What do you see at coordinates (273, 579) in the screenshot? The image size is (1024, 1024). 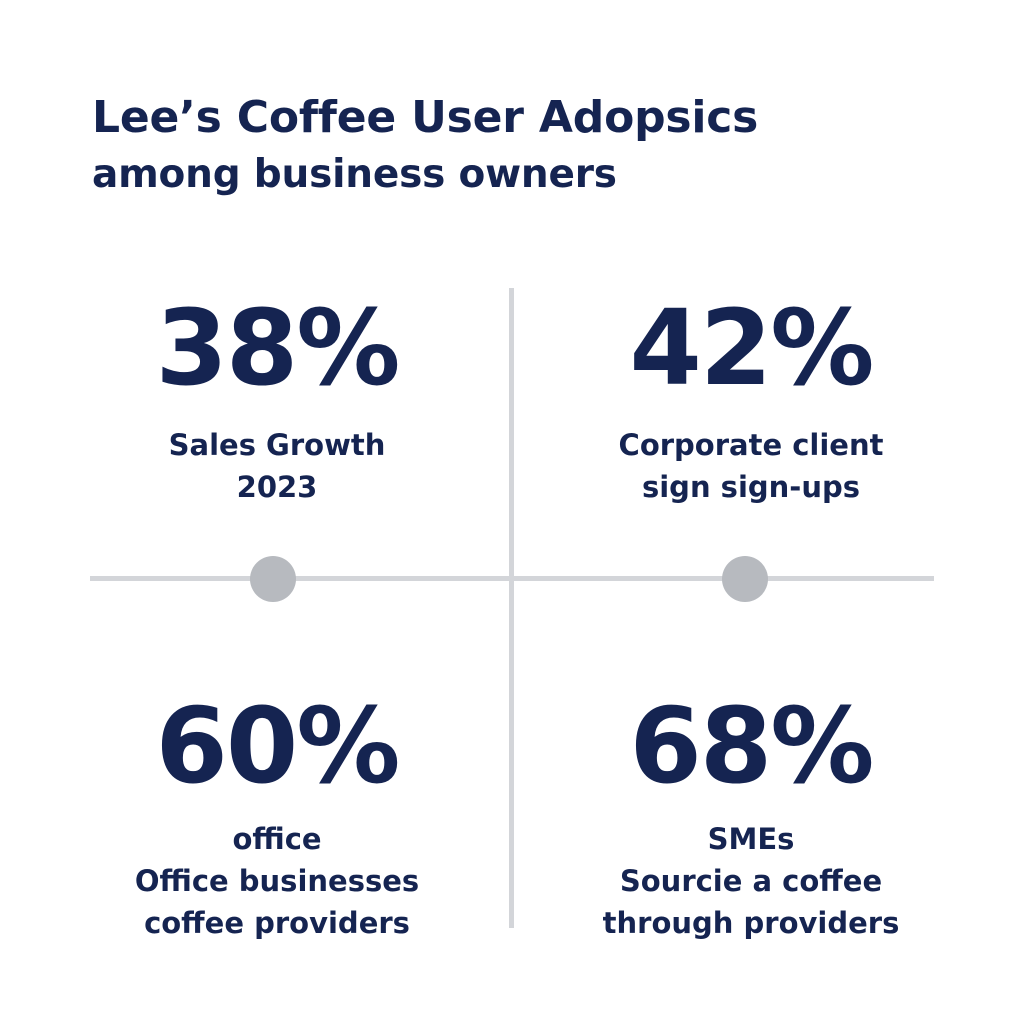 I see `divider-dot-left` at bounding box center [273, 579].